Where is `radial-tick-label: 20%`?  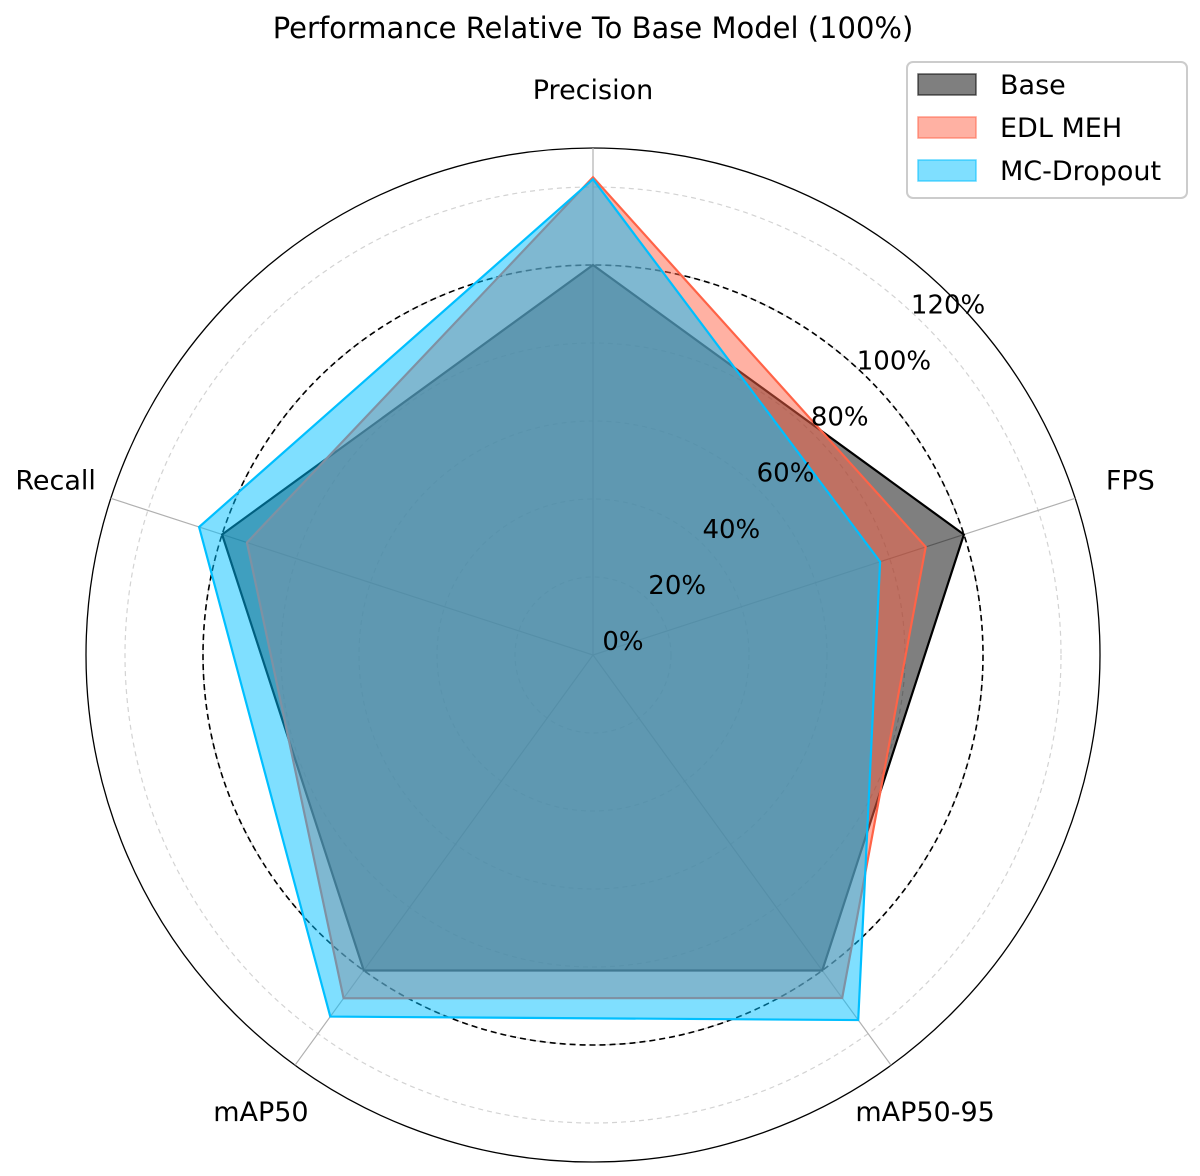 radial-tick-label: 20% is located at coordinates (677, 586).